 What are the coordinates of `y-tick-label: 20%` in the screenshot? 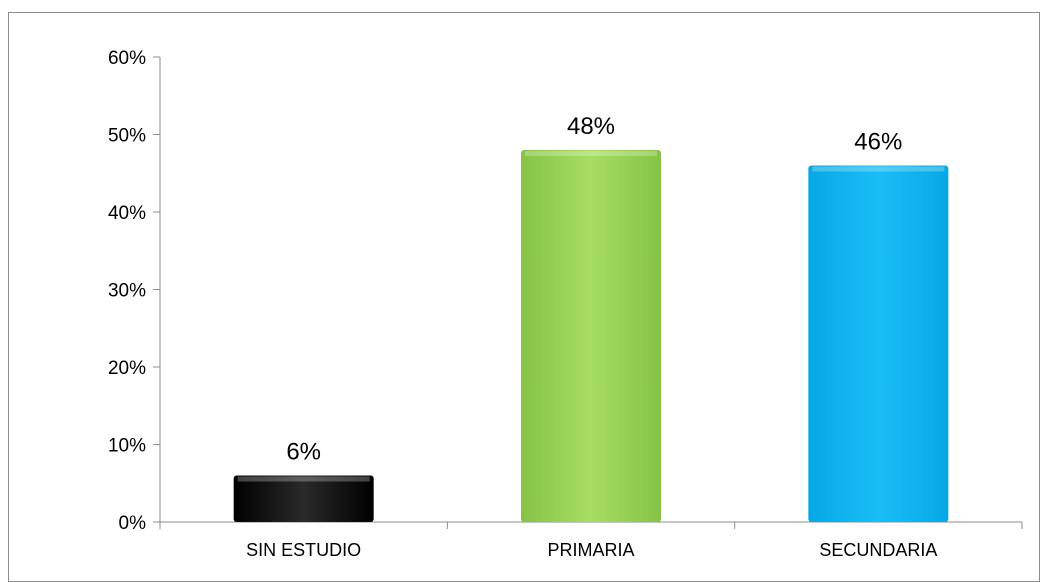 It's located at (127, 368).